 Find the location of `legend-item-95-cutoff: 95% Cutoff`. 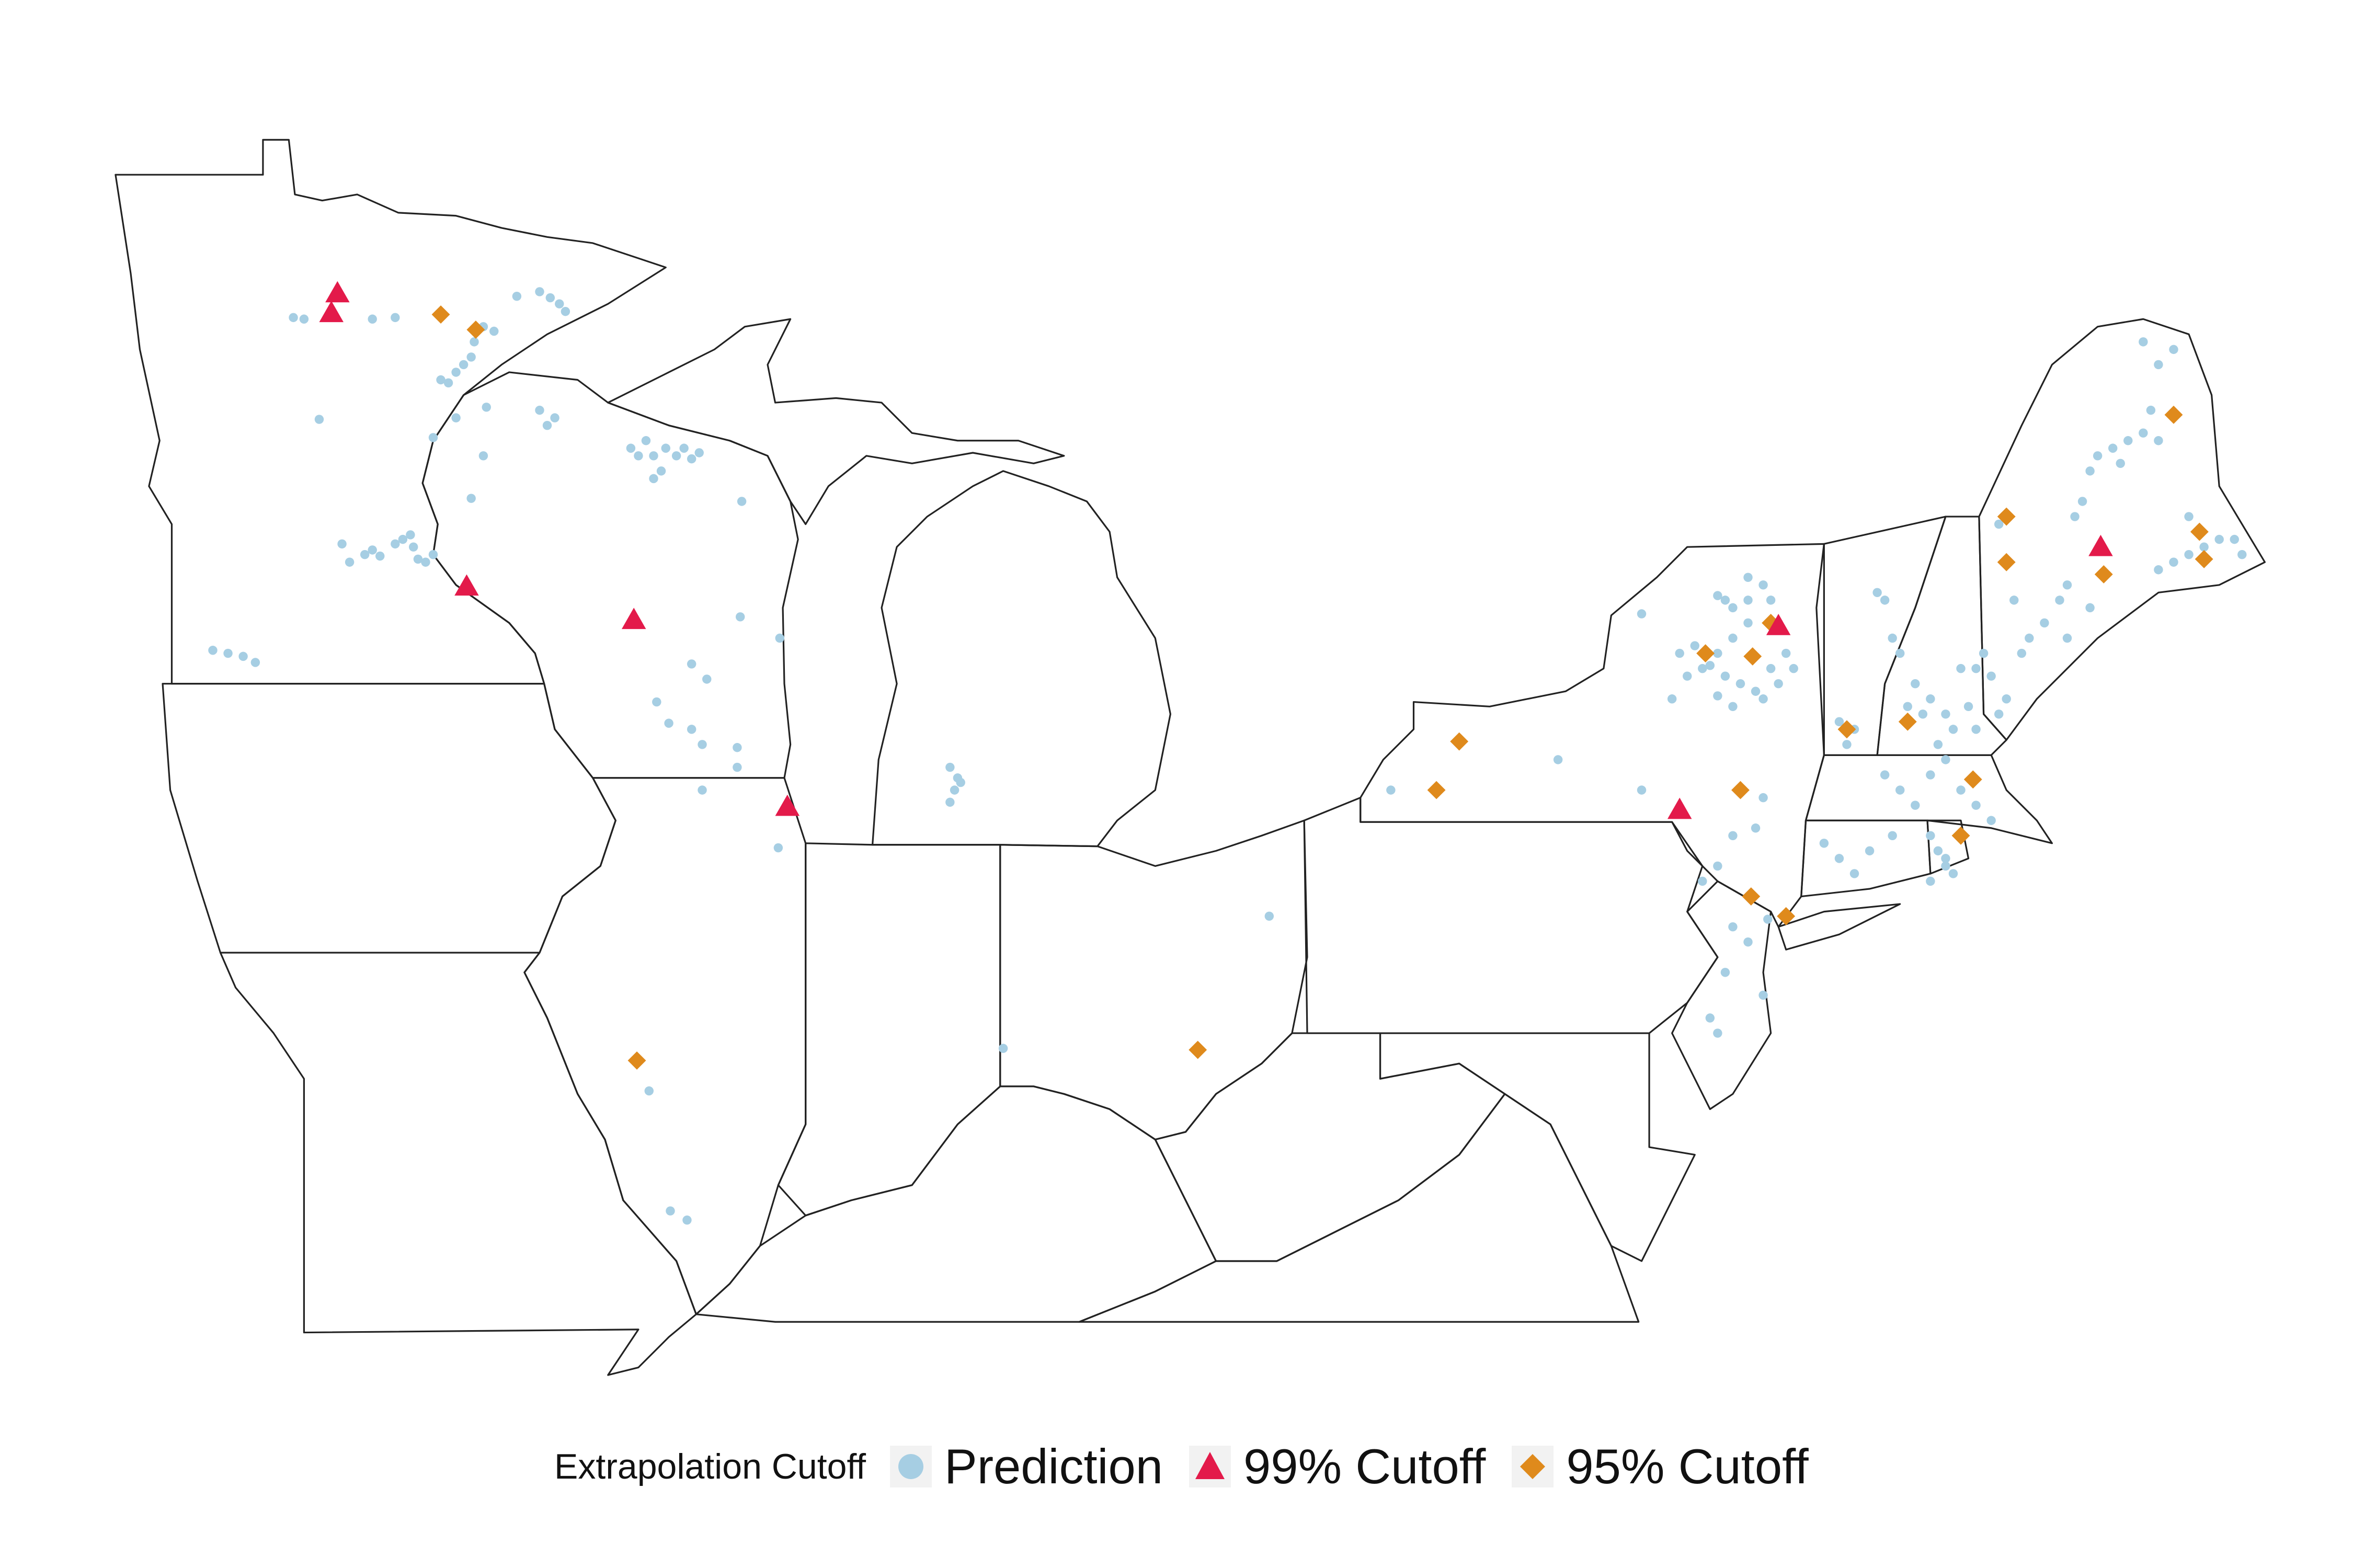

legend-item-95-cutoff: 95% Cutoff is located at coordinates (1660, 1466).